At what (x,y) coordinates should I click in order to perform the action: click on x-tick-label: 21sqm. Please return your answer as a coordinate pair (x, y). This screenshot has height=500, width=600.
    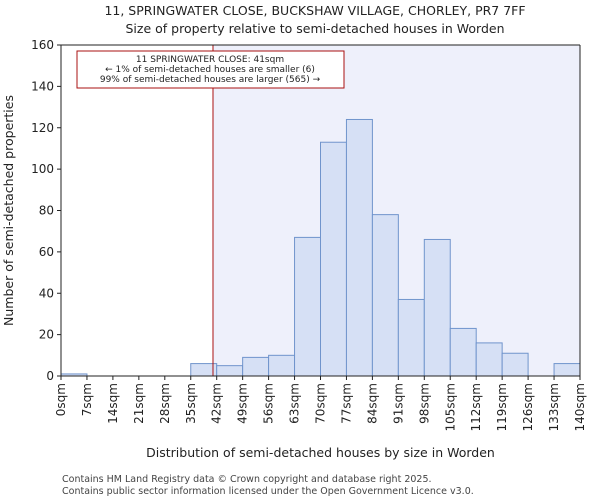
    Looking at the image, I should click on (139, 403).